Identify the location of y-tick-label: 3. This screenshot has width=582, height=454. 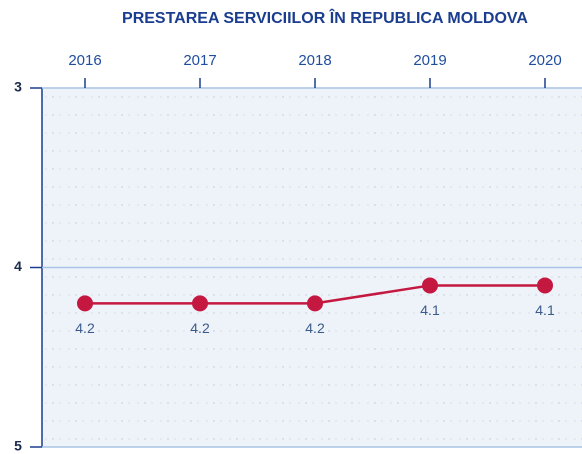
(18, 87).